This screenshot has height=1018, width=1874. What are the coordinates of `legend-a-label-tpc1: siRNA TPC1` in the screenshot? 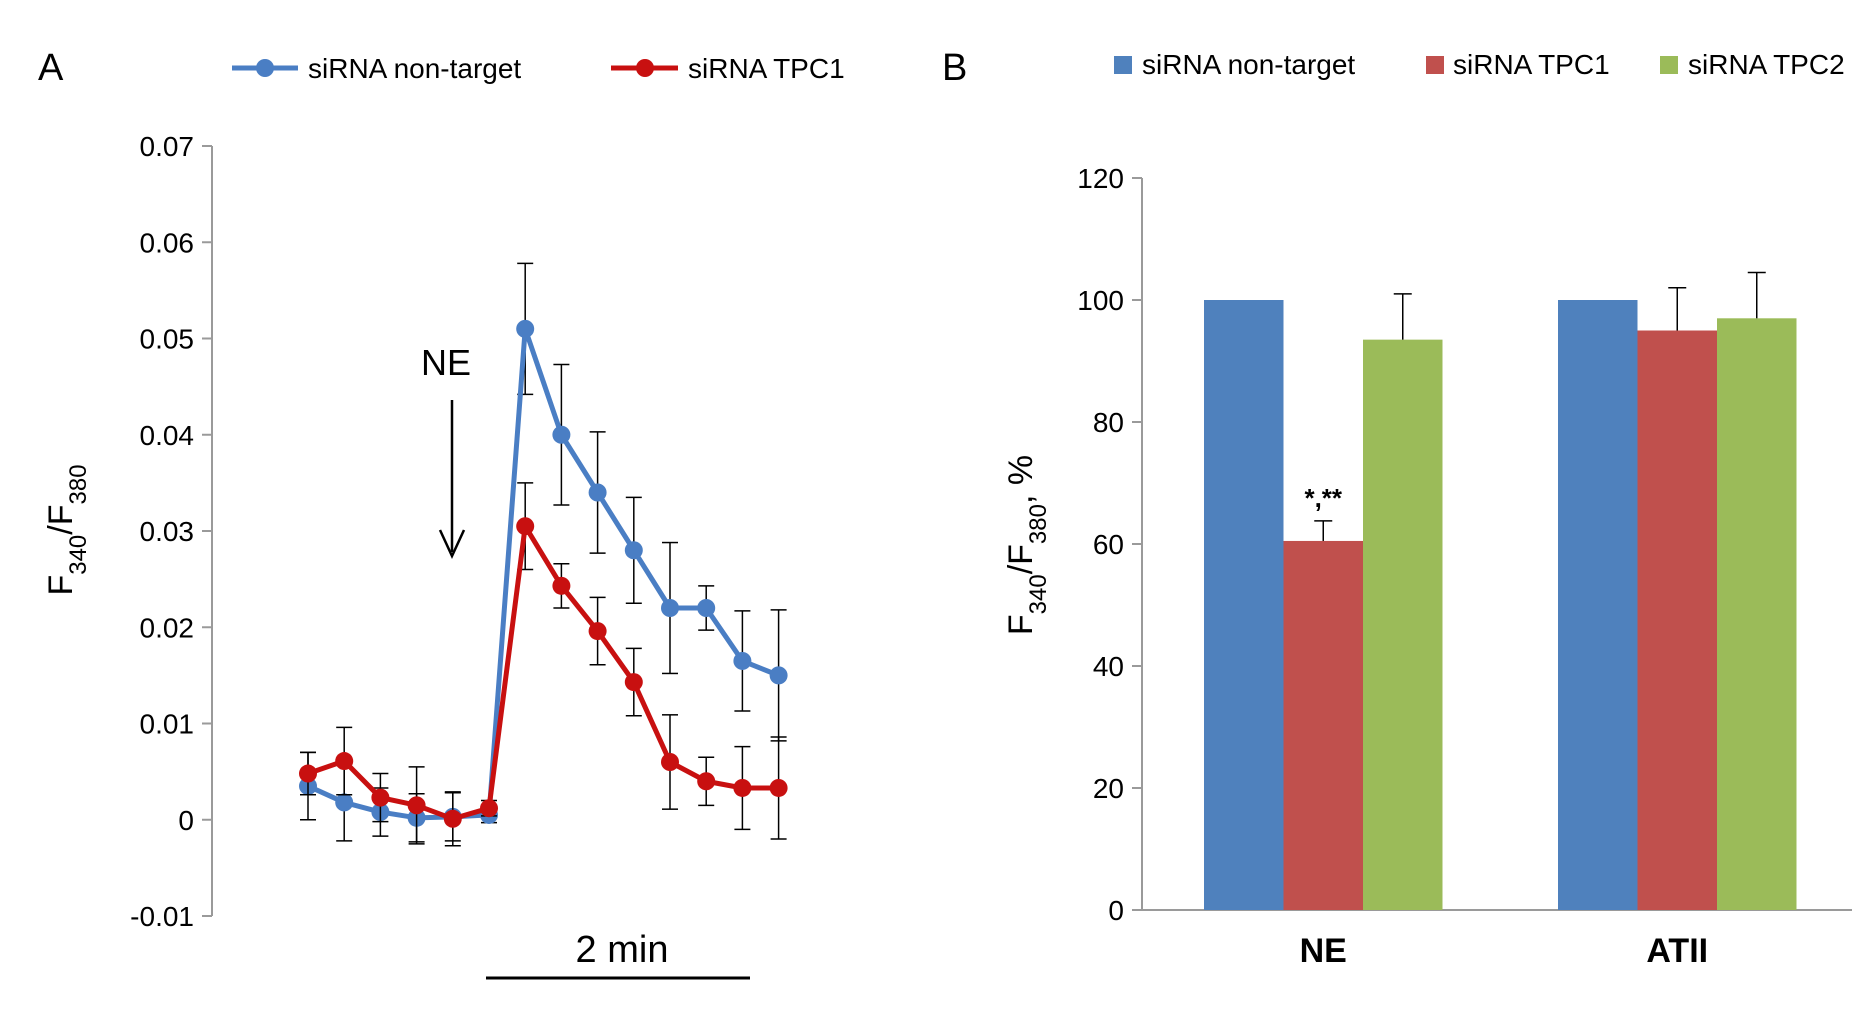 It's located at (766, 68).